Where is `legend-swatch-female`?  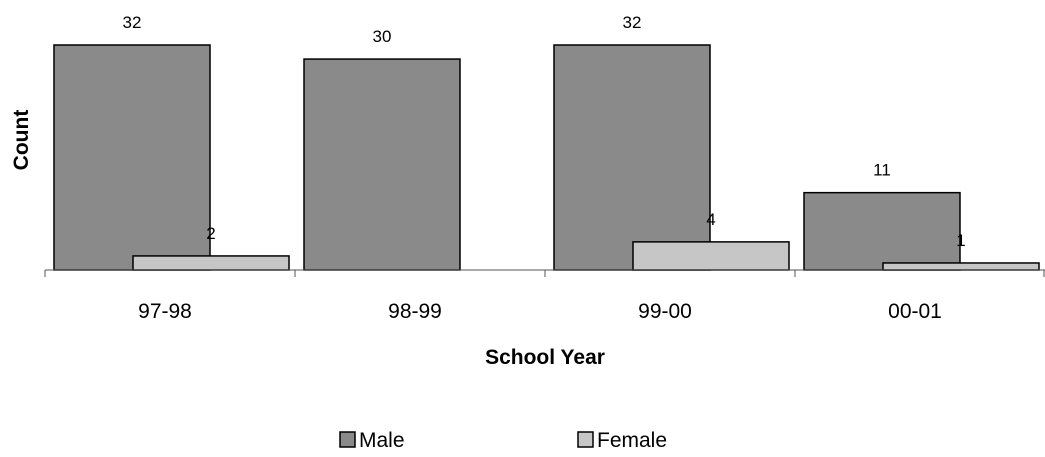 legend-swatch-female is located at coordinates (585, 439).